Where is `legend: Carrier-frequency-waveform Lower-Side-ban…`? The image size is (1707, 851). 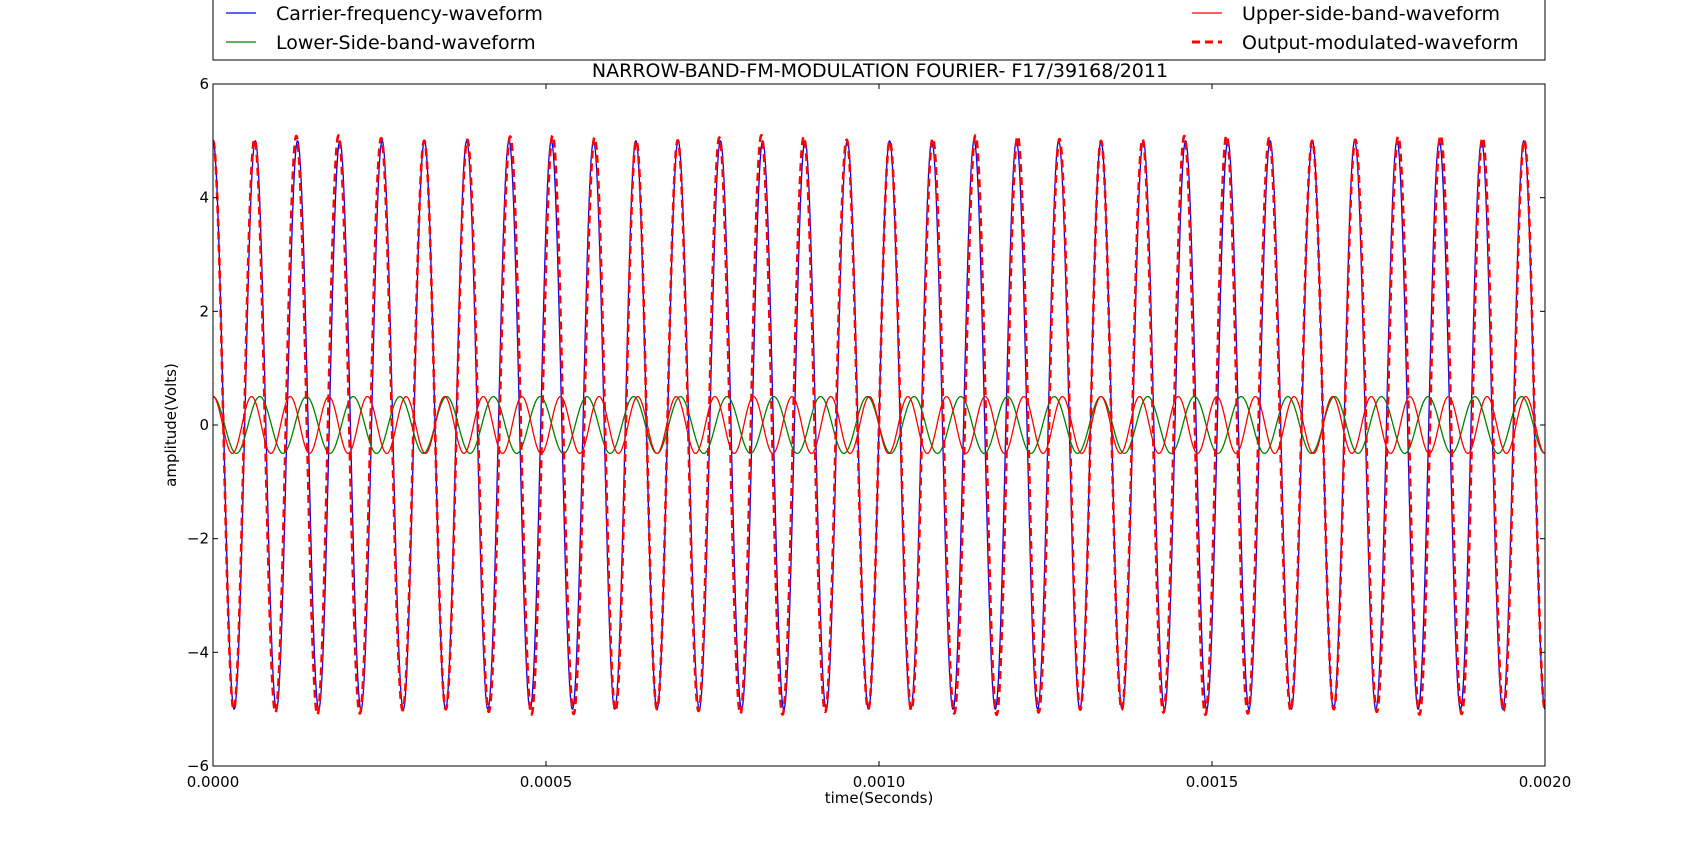
legend: Carrier-frequency-waveform Lower-Side-ban… is located at coordinates (879, 30).